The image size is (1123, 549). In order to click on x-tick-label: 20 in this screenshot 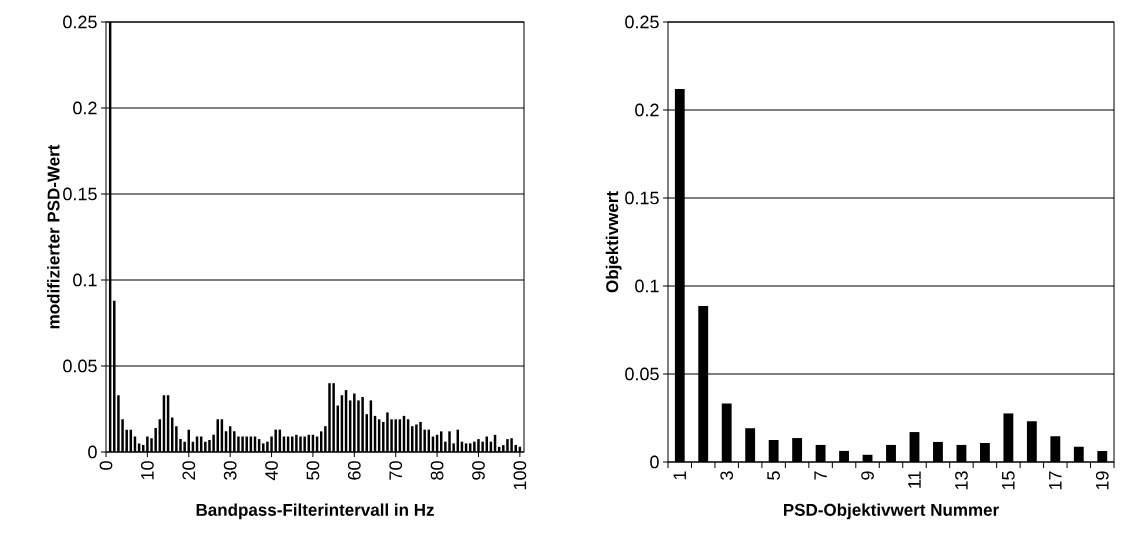, I will do `click(189, 470)`.